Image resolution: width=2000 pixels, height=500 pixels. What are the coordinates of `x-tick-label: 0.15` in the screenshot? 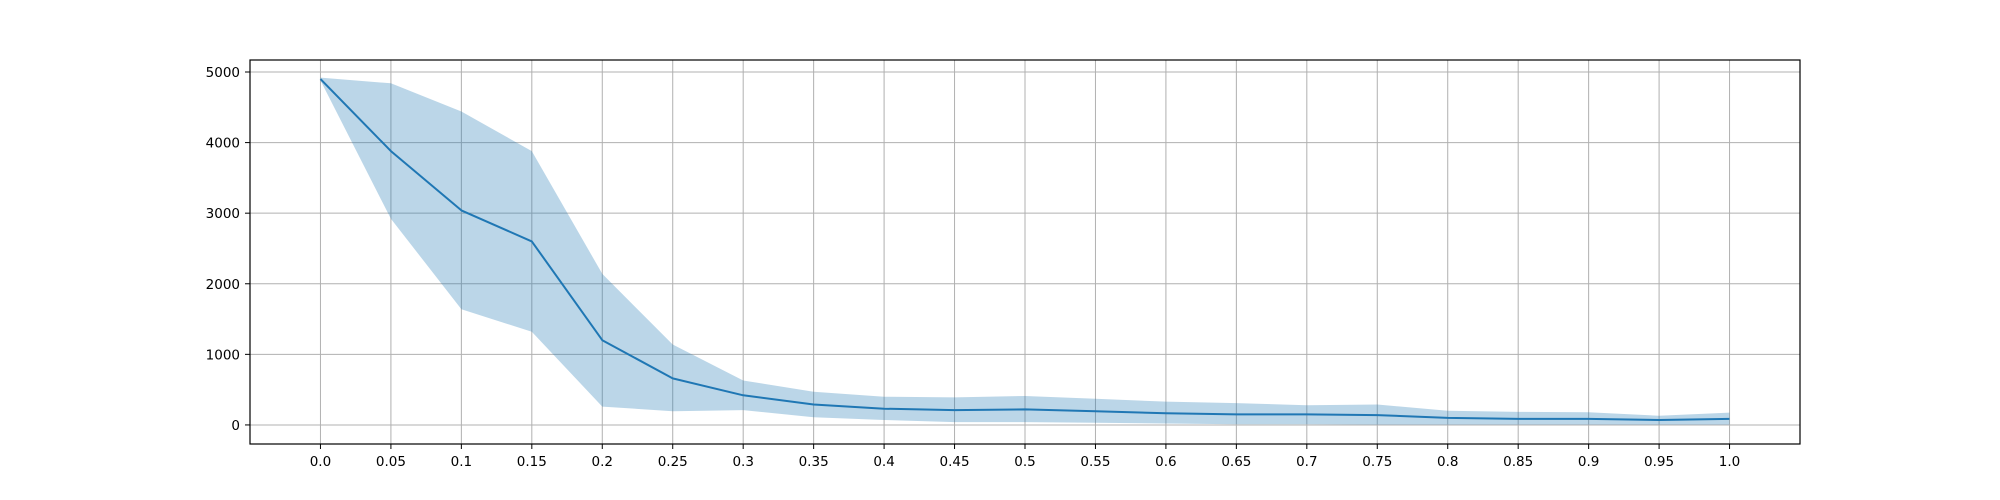 It's located at (532, 462).